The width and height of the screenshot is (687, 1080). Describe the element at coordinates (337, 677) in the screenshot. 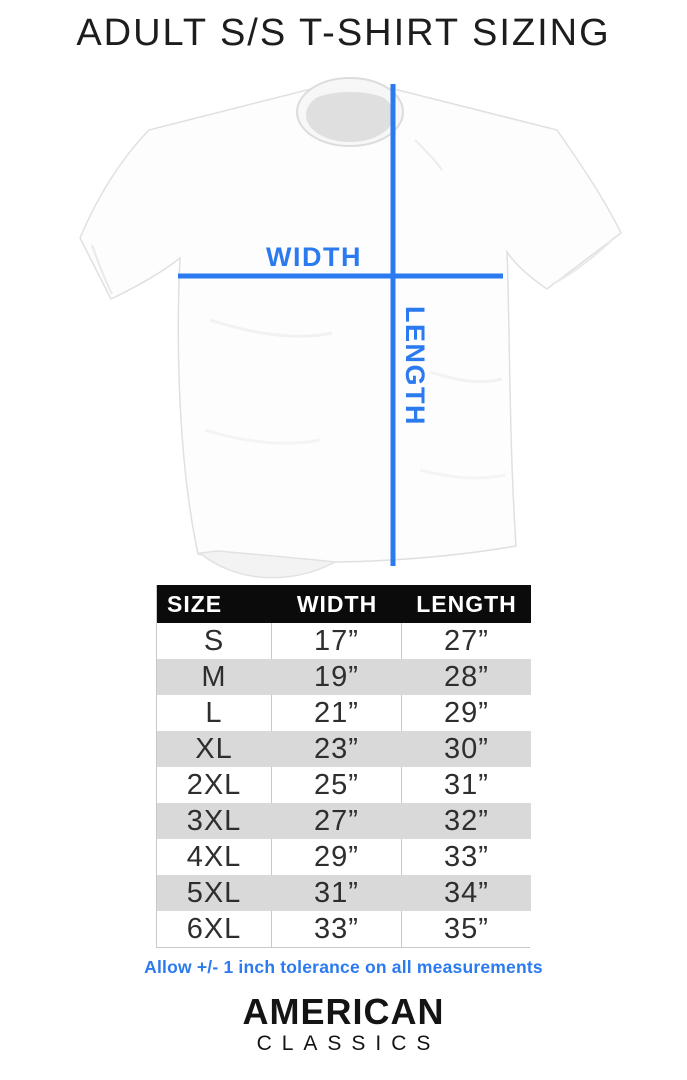

I see `cell-width: 19”` at that location.